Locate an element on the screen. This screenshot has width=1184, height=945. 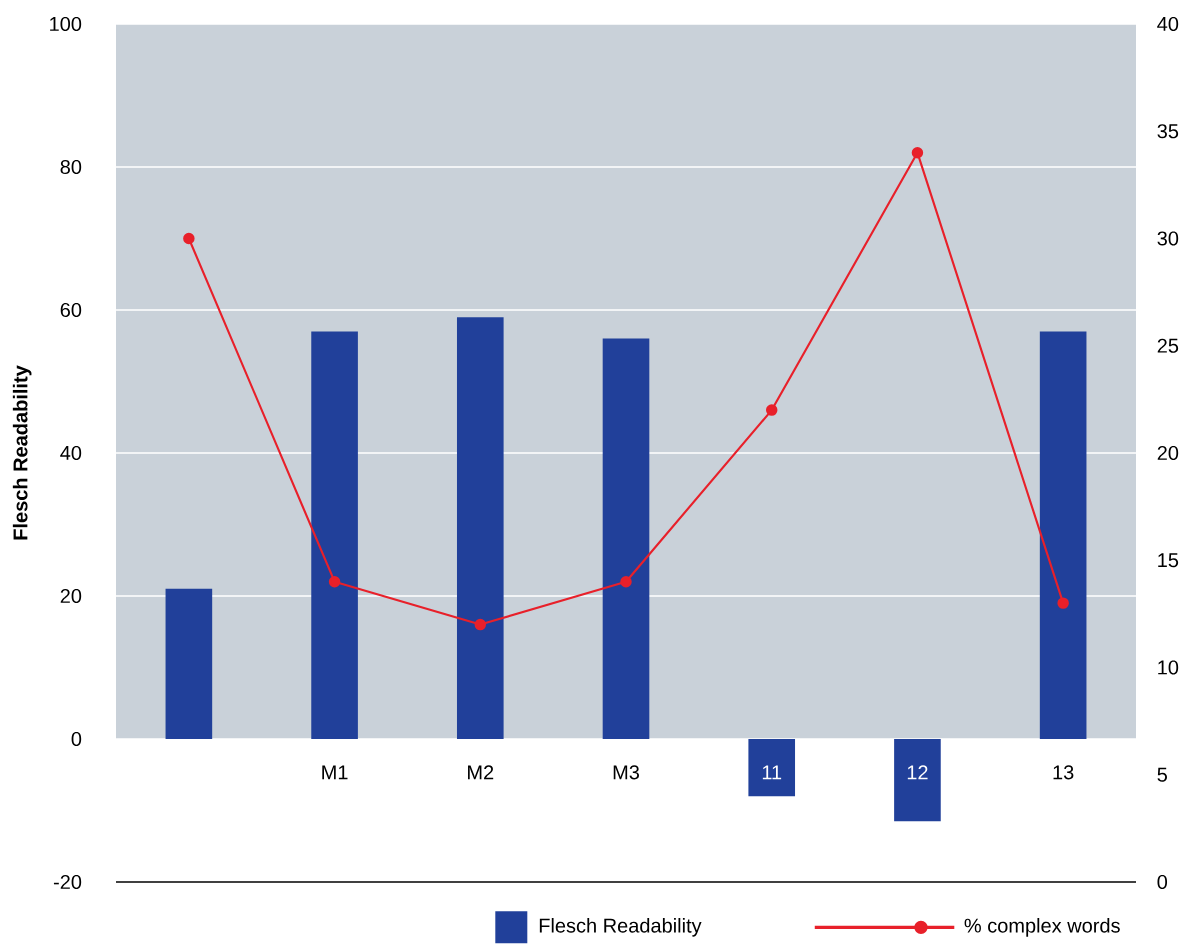
y-tick-label: 20 is located at coordinates (71, 596).